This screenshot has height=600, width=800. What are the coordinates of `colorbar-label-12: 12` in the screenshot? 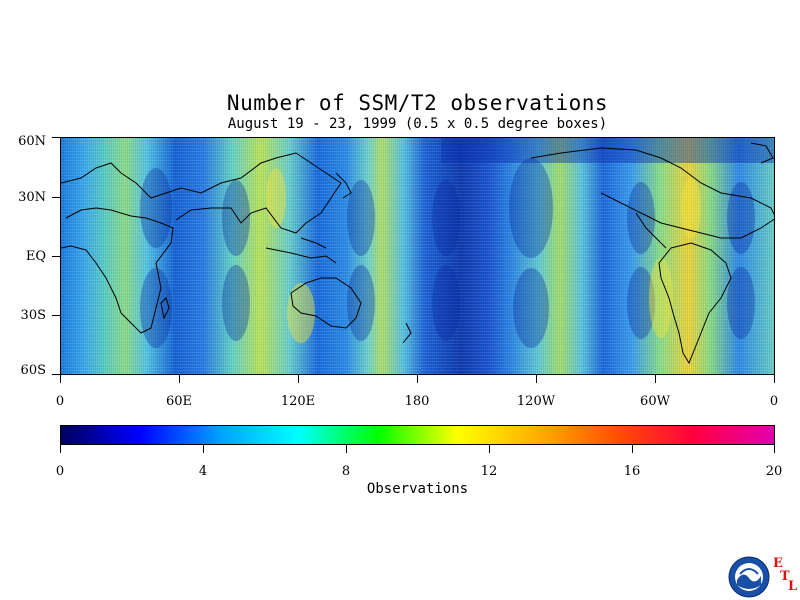 It's located at (489, 471).